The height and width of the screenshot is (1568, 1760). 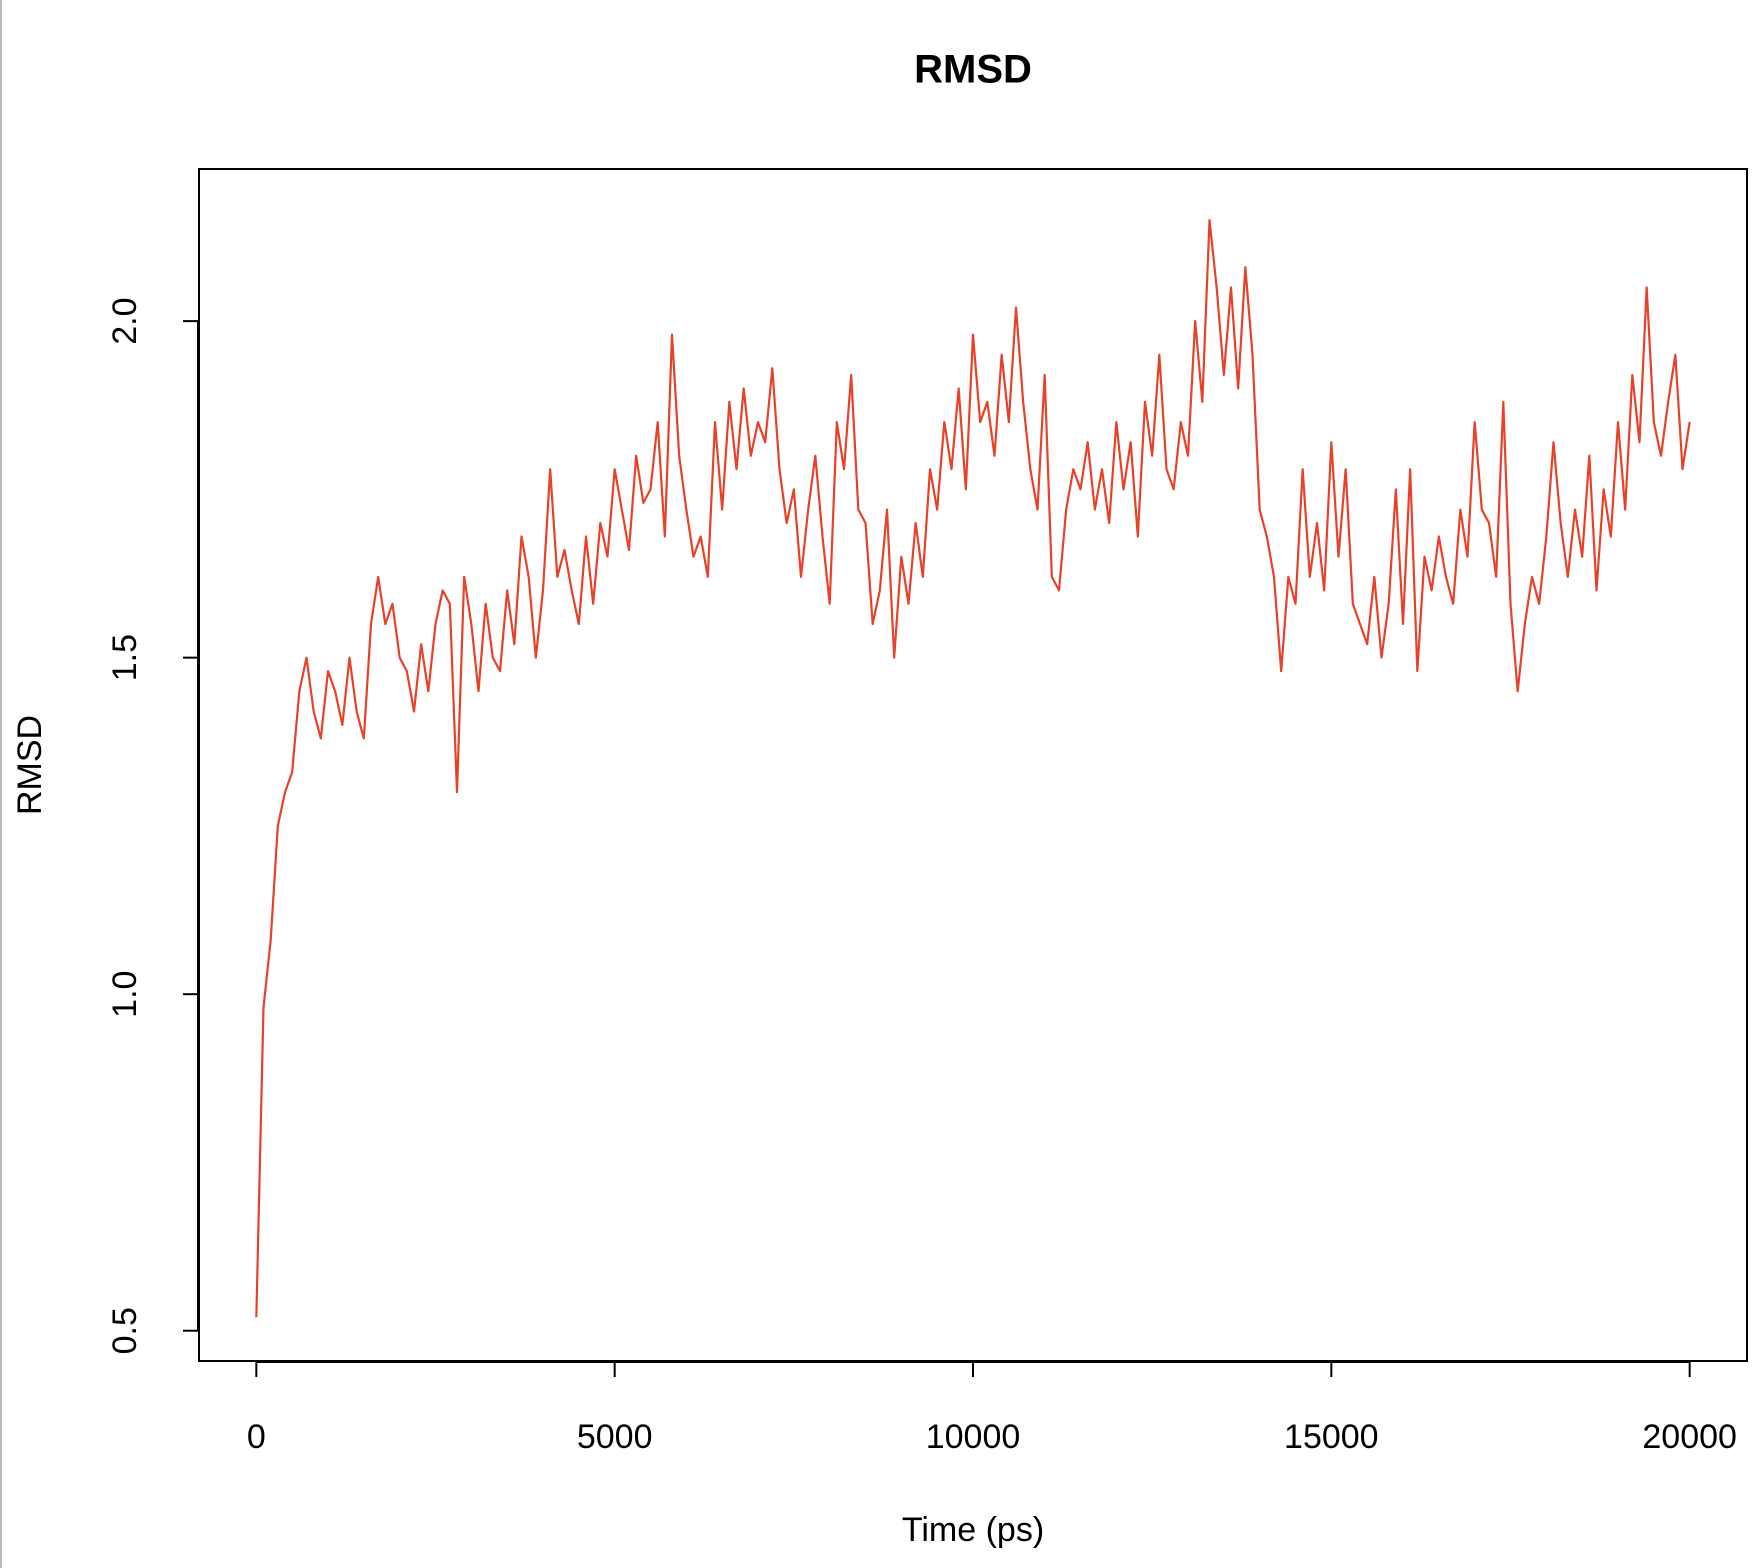 I want to click on x-tick-label: 5000, so click(x=615, y=1437).